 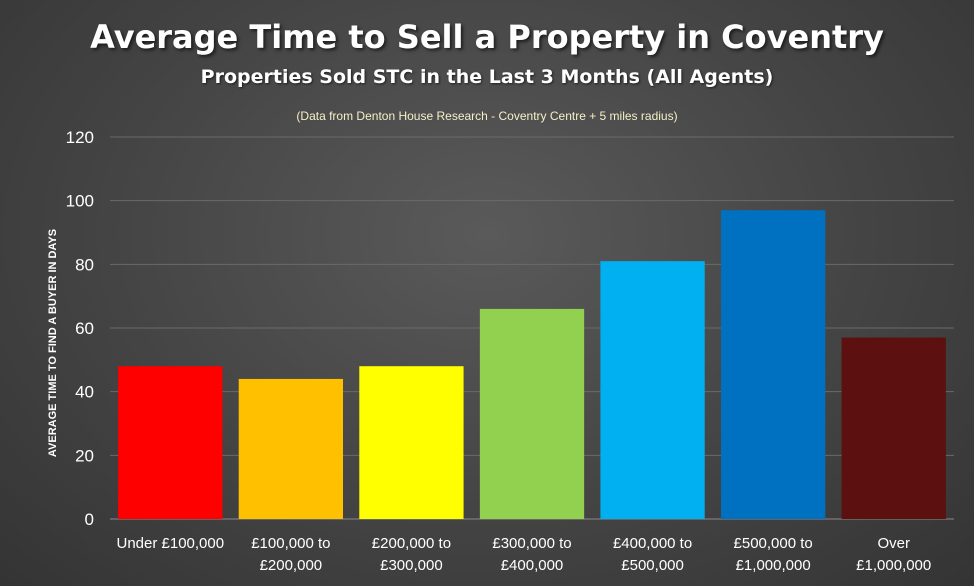 What do you see at coordinates (170, 543) in the screenshot?
I see `x-tick-label: Under £100,000` at bounding box center [170, 543].